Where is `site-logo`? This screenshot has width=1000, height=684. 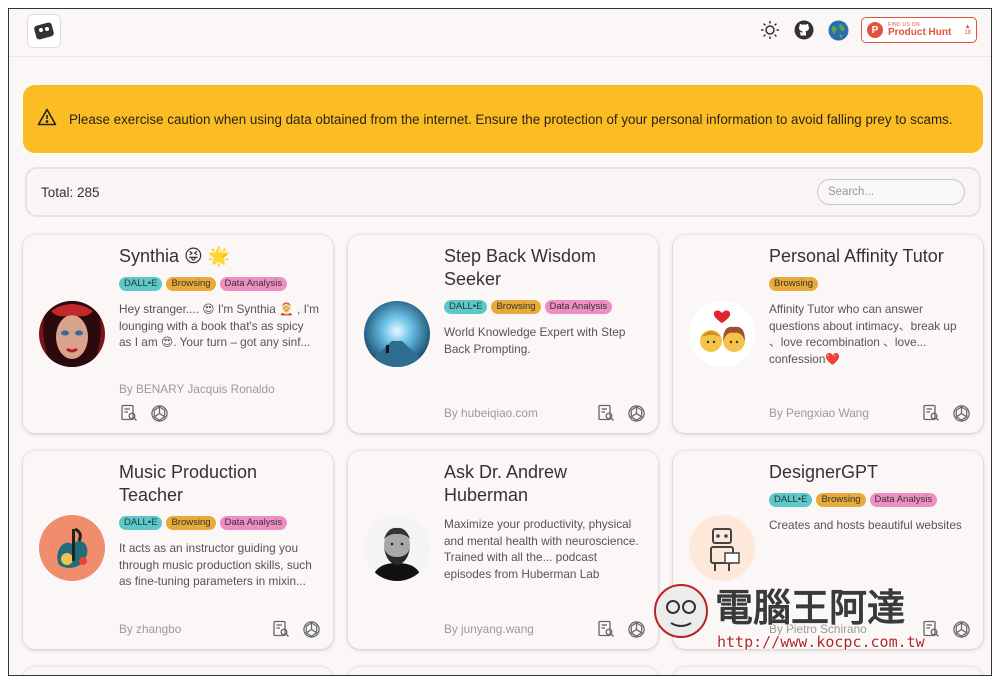
site-logo is located at coordinates (44, 31).